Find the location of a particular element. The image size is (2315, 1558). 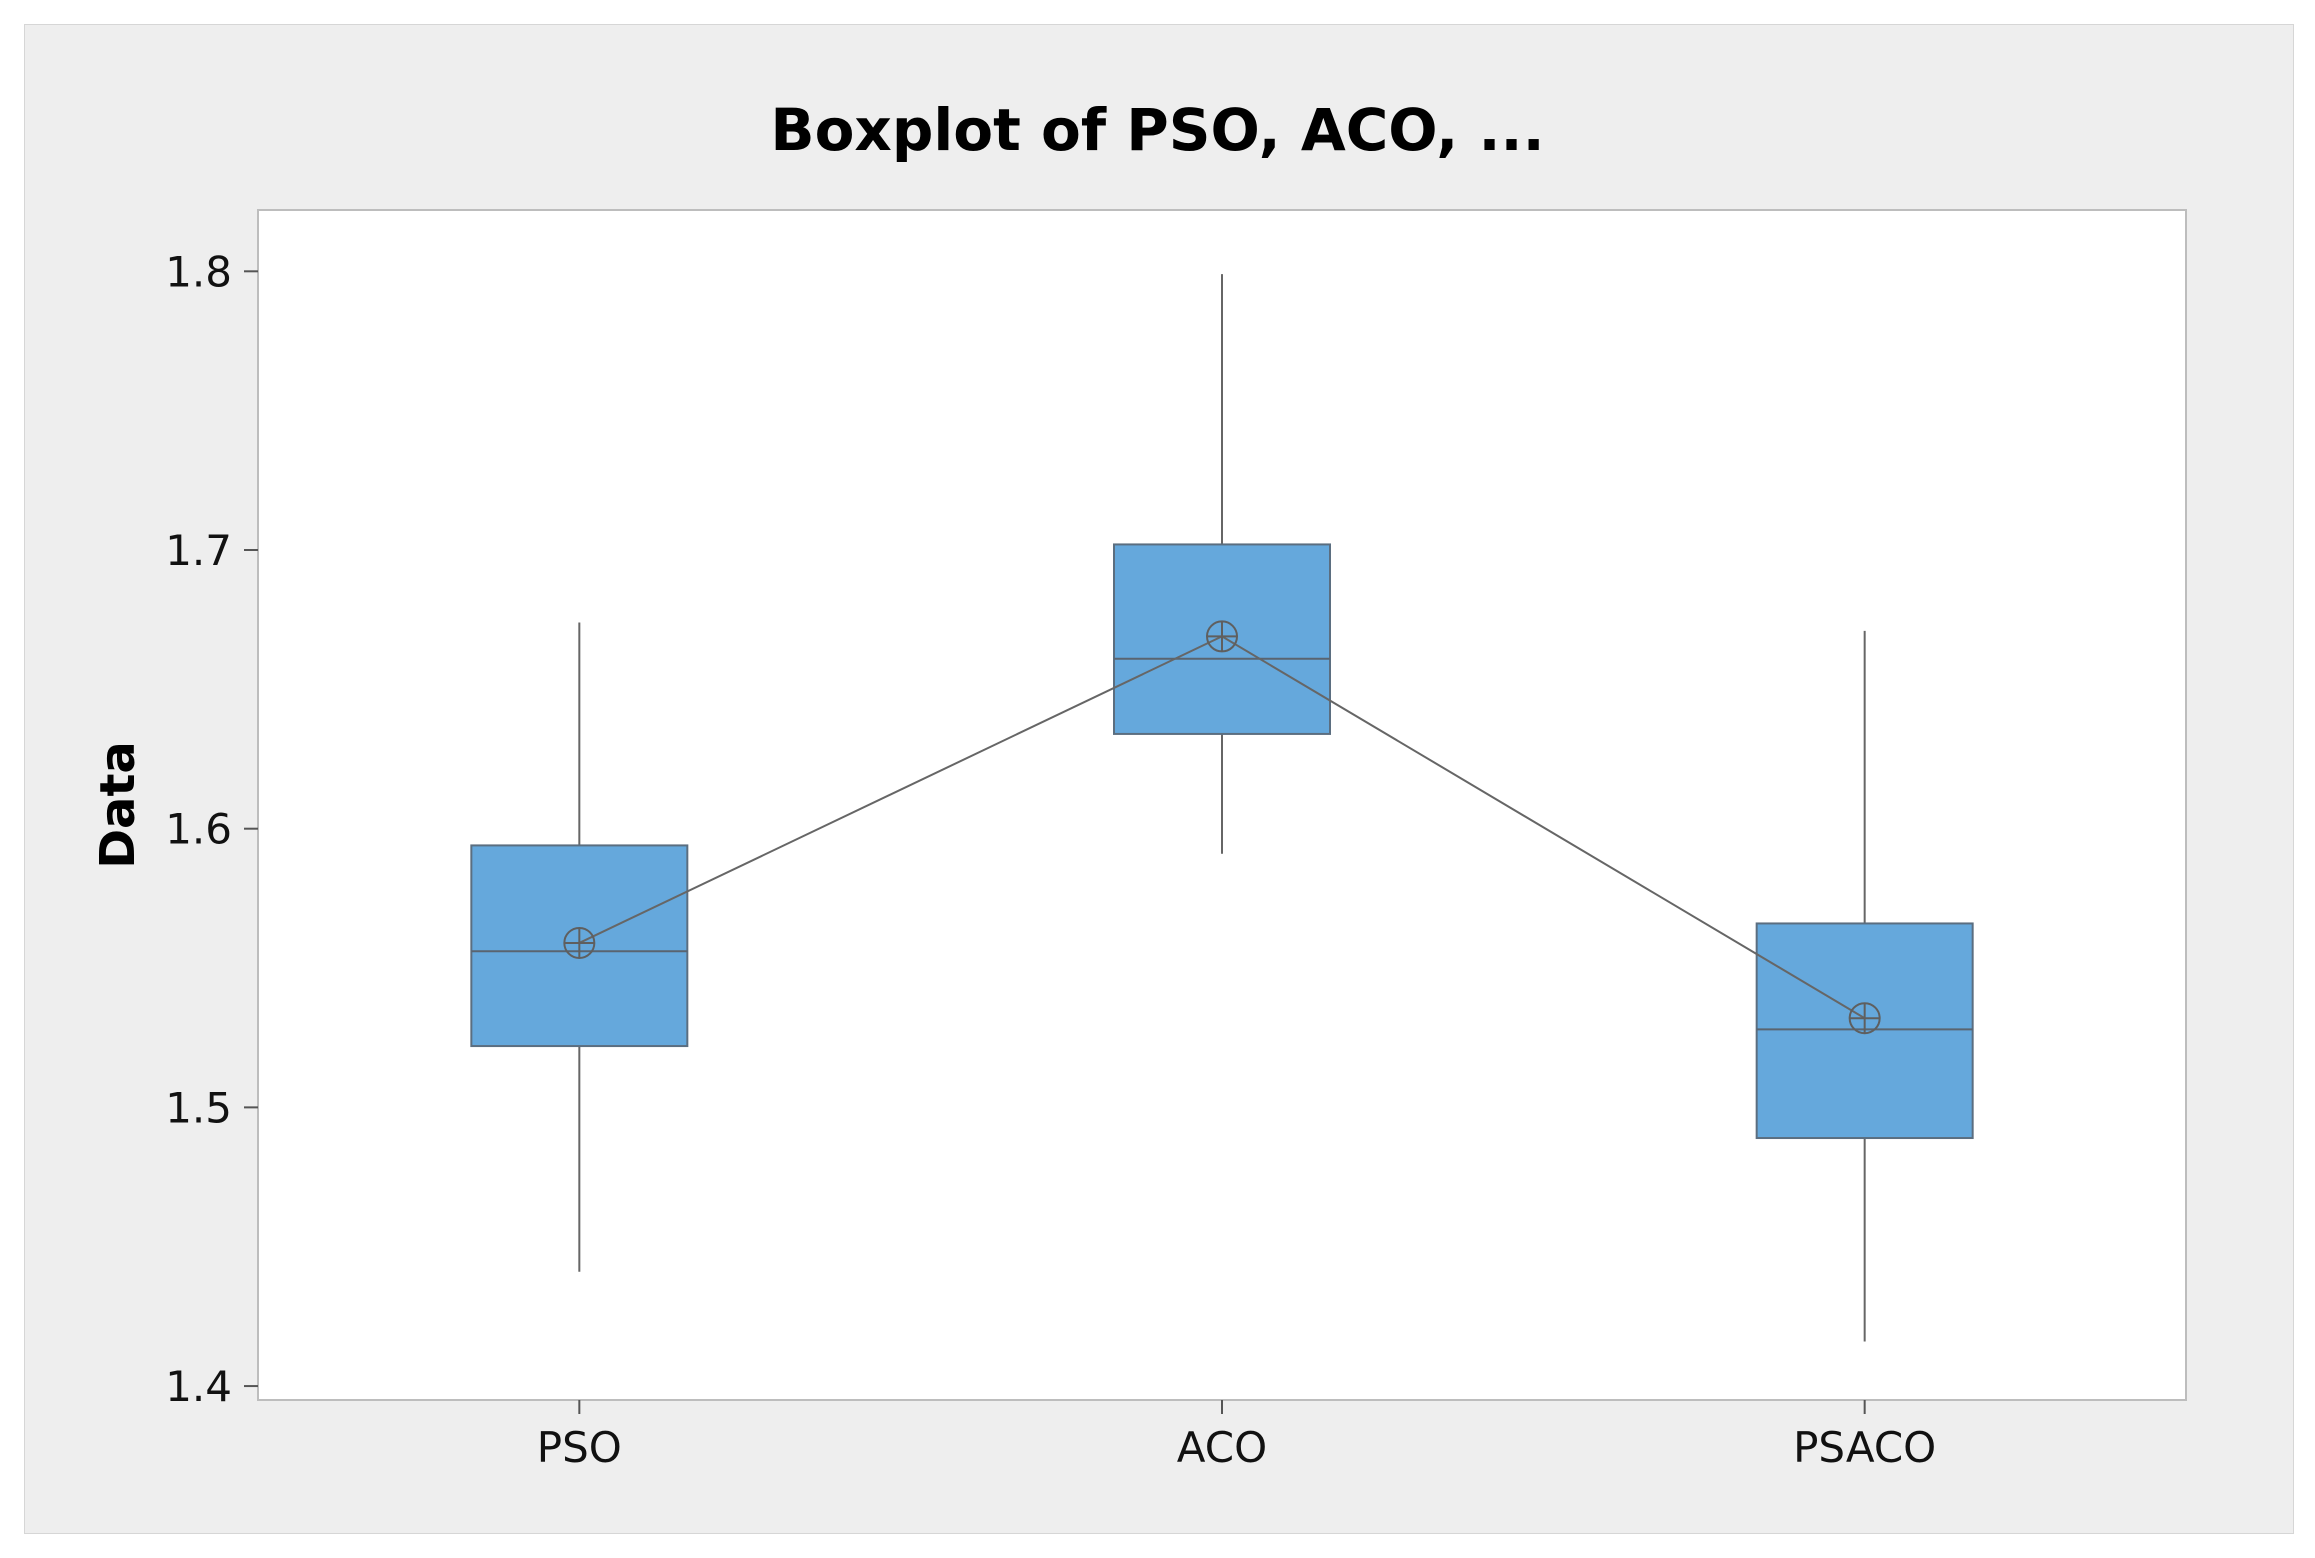

y-tick-label-0: 1.4 is located at coordinates (198, 1386).